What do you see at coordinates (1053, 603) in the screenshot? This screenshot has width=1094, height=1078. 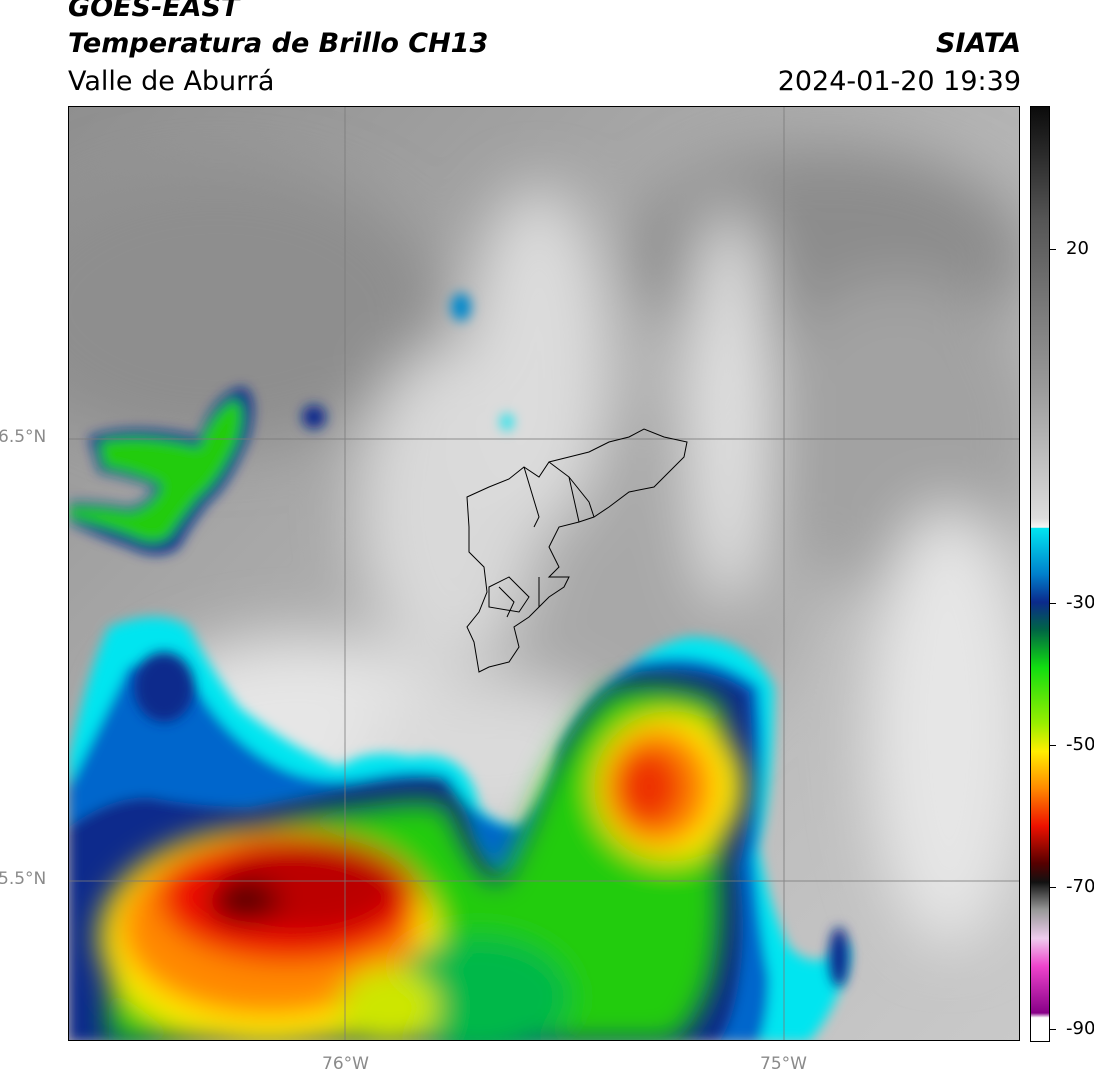 I see `cbar-tick-m30` at bounding box center [1053, 603].